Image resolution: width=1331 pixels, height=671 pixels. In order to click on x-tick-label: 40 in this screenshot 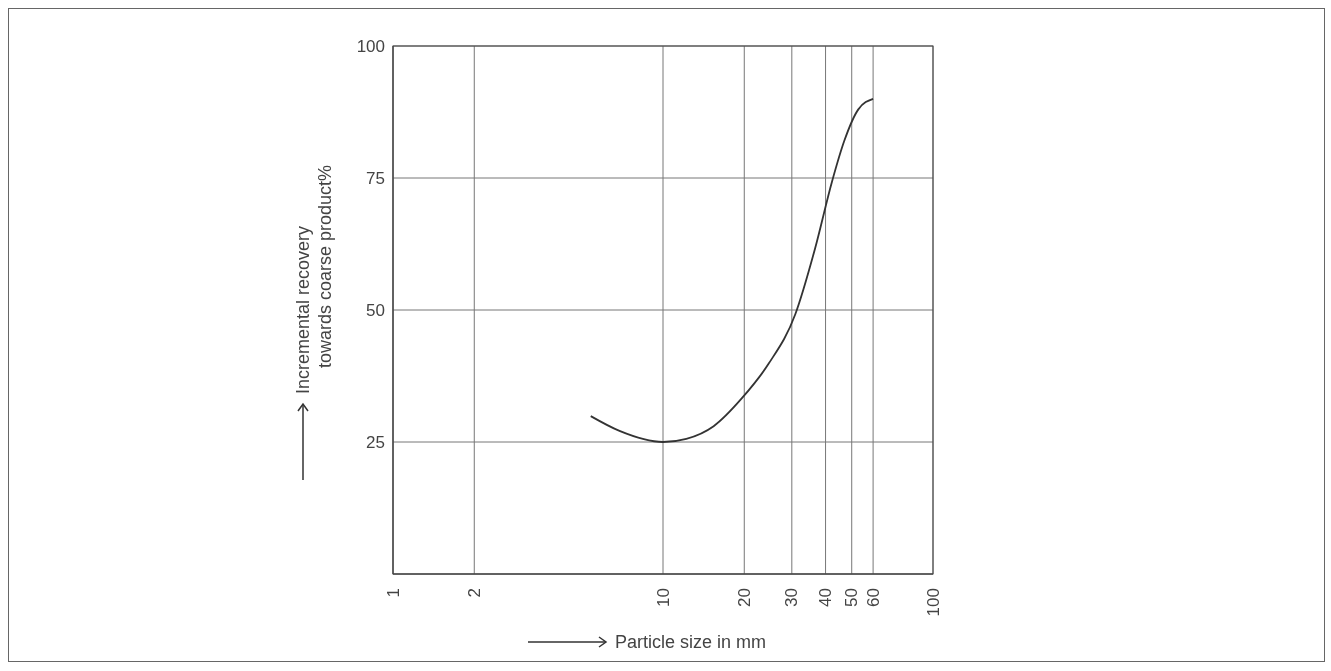, I will do `click(826, 597)`.